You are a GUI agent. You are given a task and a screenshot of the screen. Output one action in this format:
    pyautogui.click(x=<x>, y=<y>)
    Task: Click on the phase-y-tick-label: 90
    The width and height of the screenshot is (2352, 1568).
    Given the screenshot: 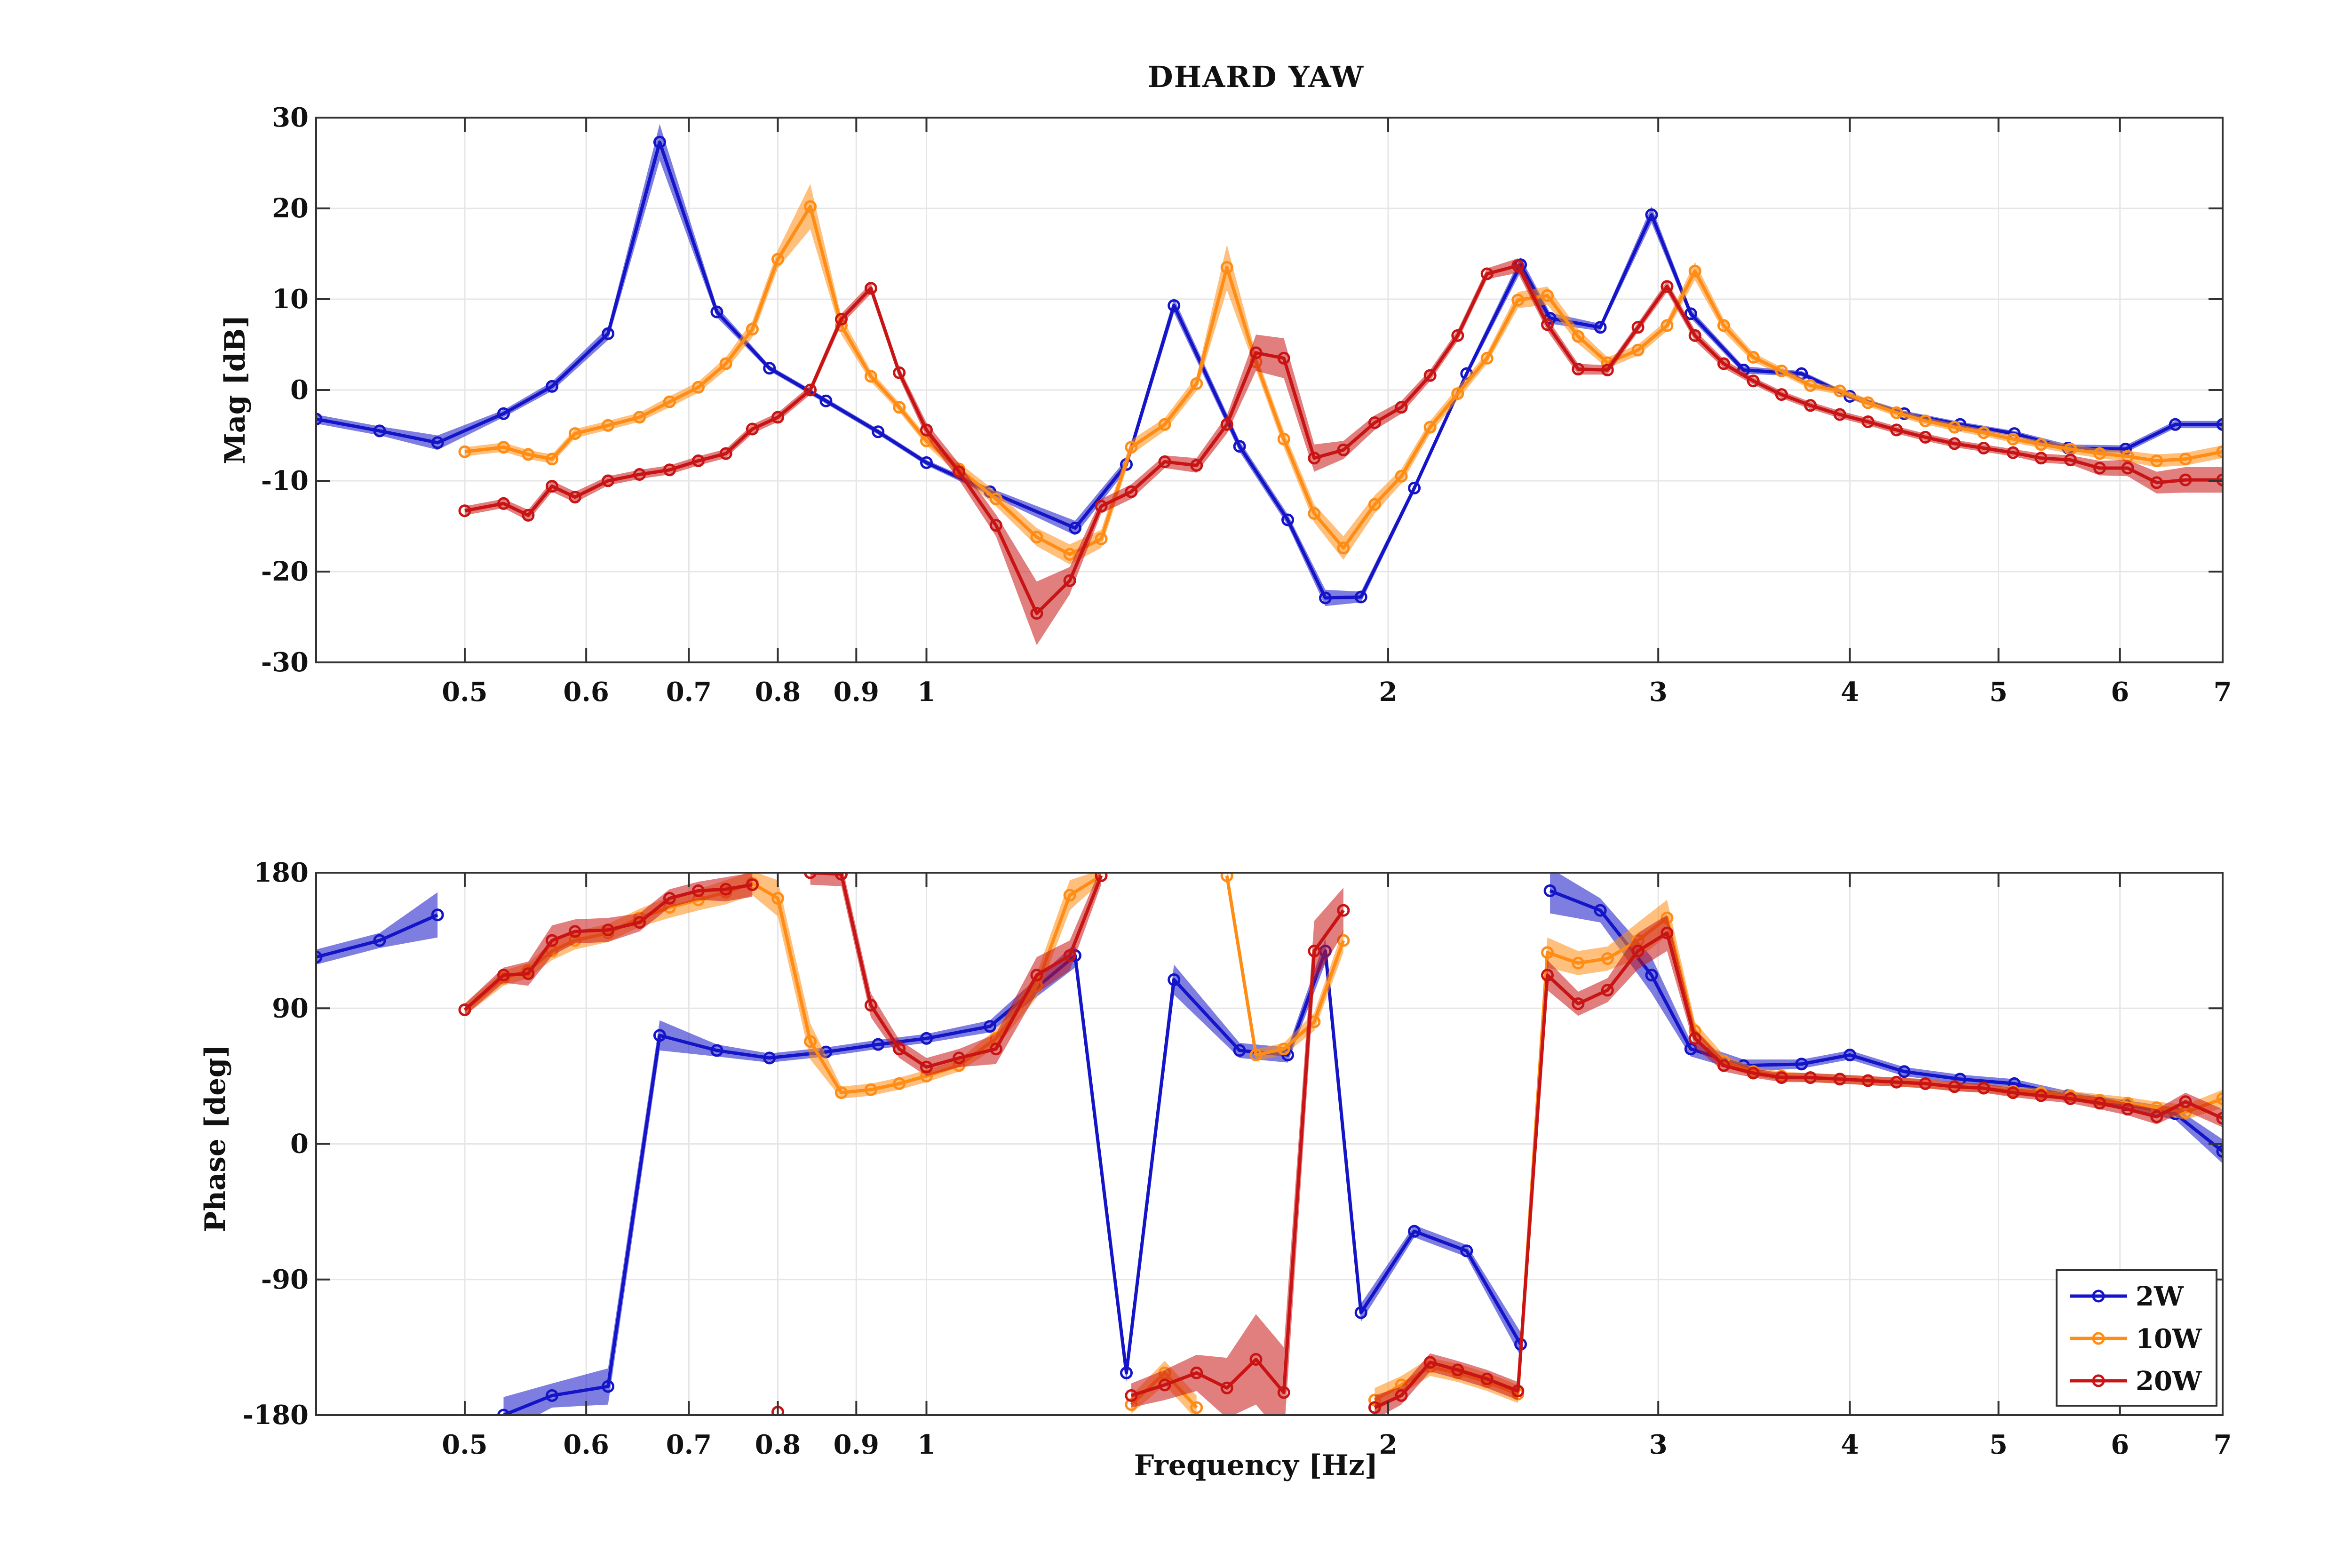 What is the action you would take?
    pyautogui.click(x=290, y=1008)
    